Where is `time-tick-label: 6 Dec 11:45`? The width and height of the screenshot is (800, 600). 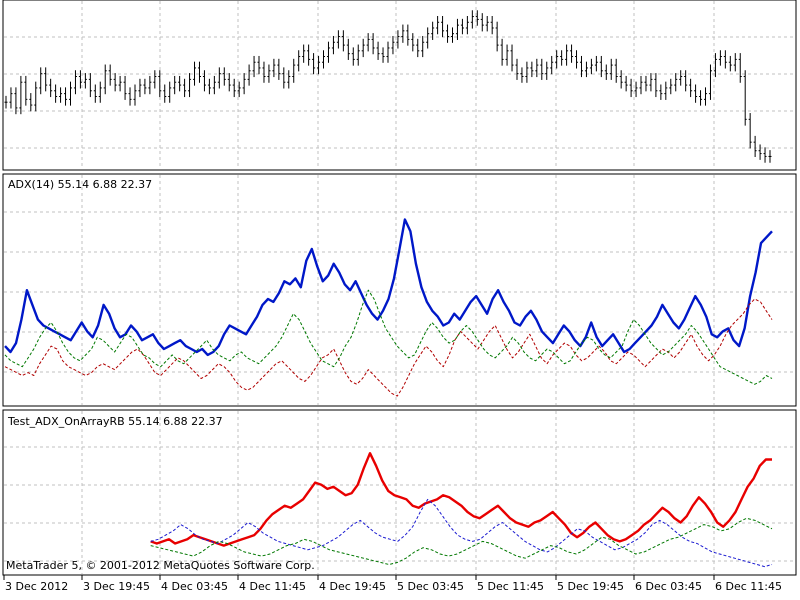
time-tick-label: 6 Dec 11:45 is located at coordinates (748, 586).